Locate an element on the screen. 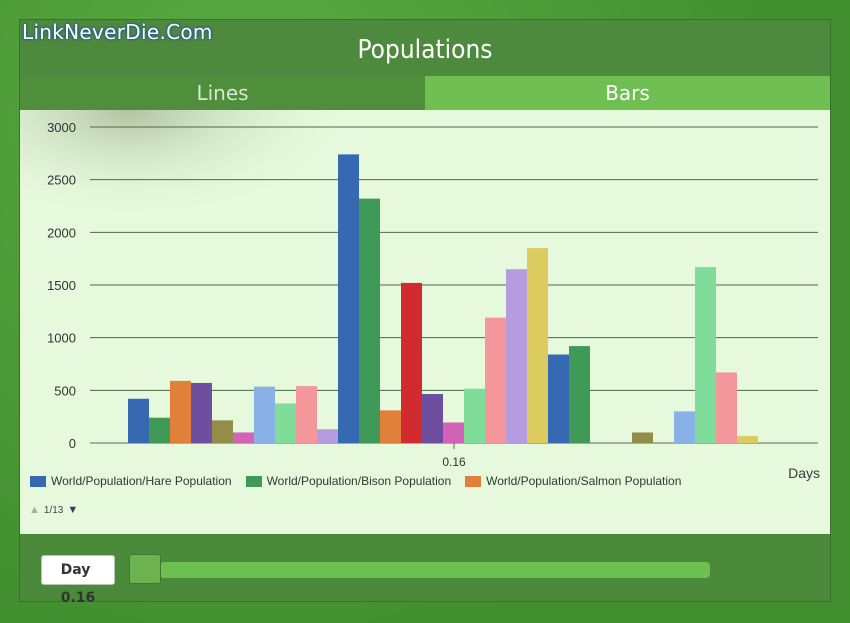 Image resolution: width=850 pixels, height=623 pixels. watermark-logo: LinkNeverDie.Com is located at coordinates (117, 32).